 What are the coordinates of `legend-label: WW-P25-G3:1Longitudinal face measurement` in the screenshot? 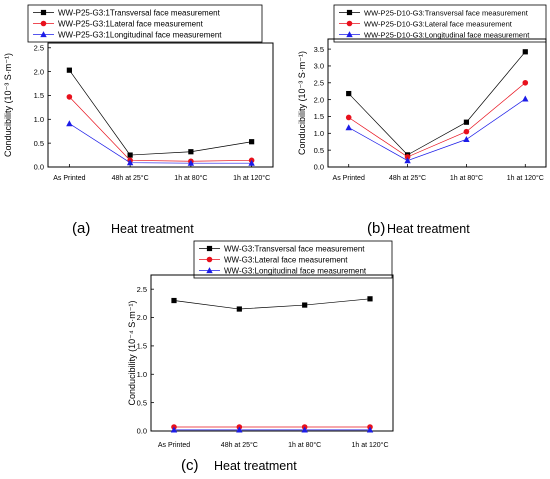 It's located at (140, 35).